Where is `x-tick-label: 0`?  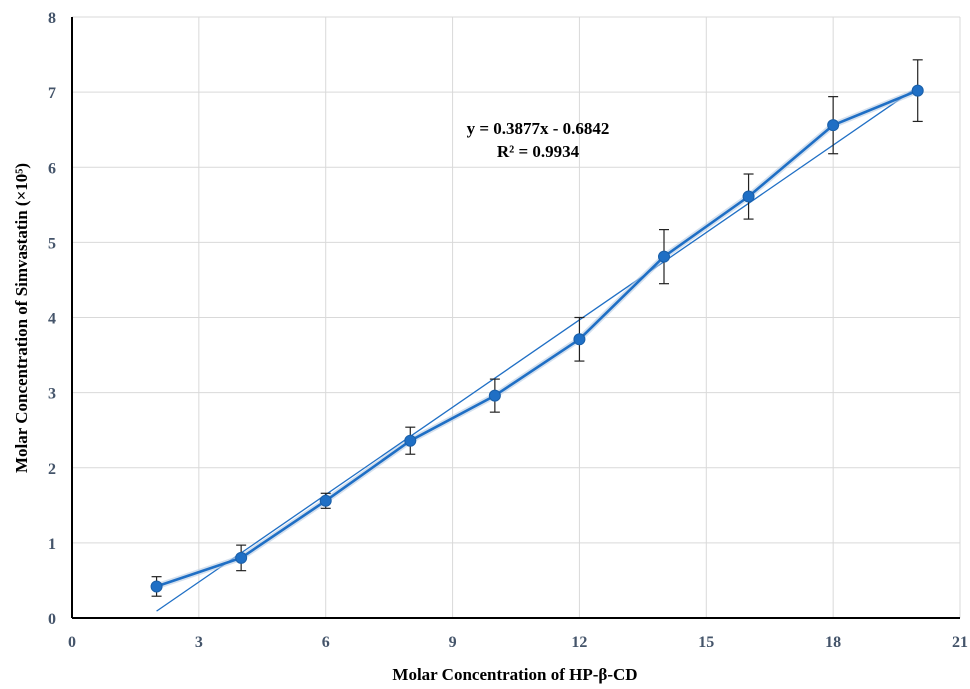
x-tick-label: 0 is located at coordinates (72, 642).